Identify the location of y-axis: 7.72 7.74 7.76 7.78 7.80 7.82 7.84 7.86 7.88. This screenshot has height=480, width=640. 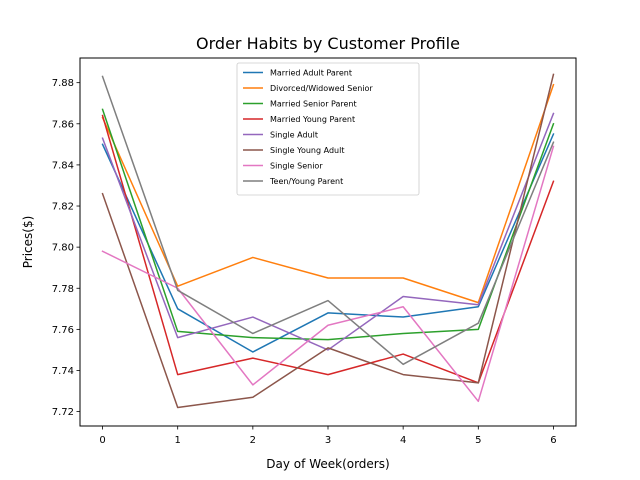
(66, 248).